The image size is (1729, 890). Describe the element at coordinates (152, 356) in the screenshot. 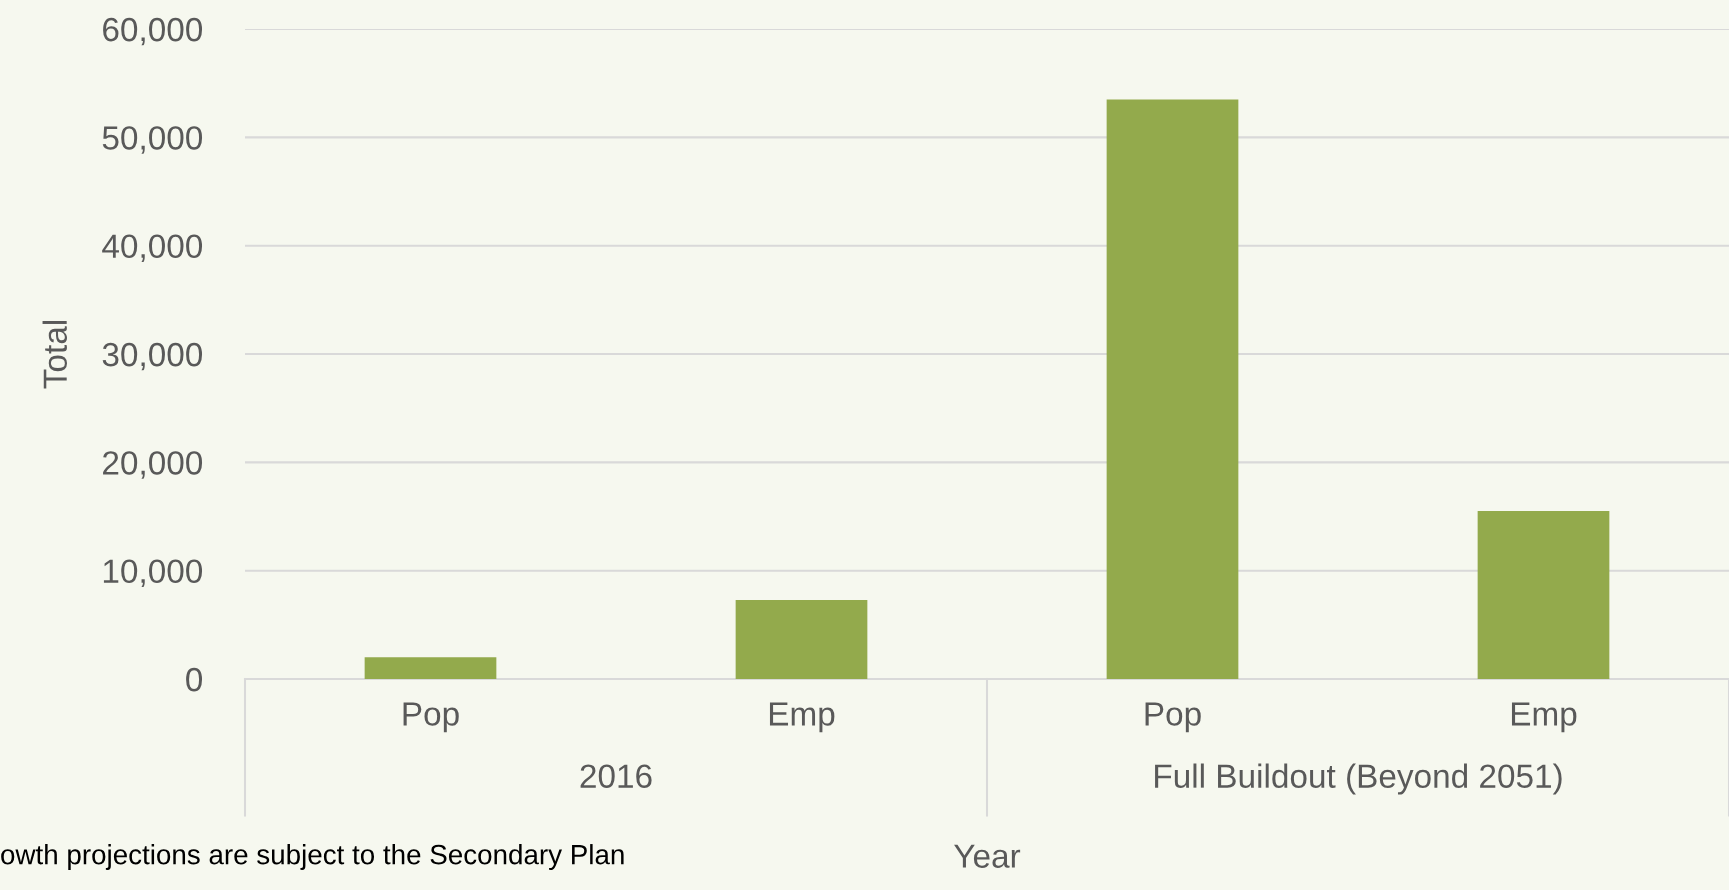

I see `y-tick-label: 30,000` at that location.